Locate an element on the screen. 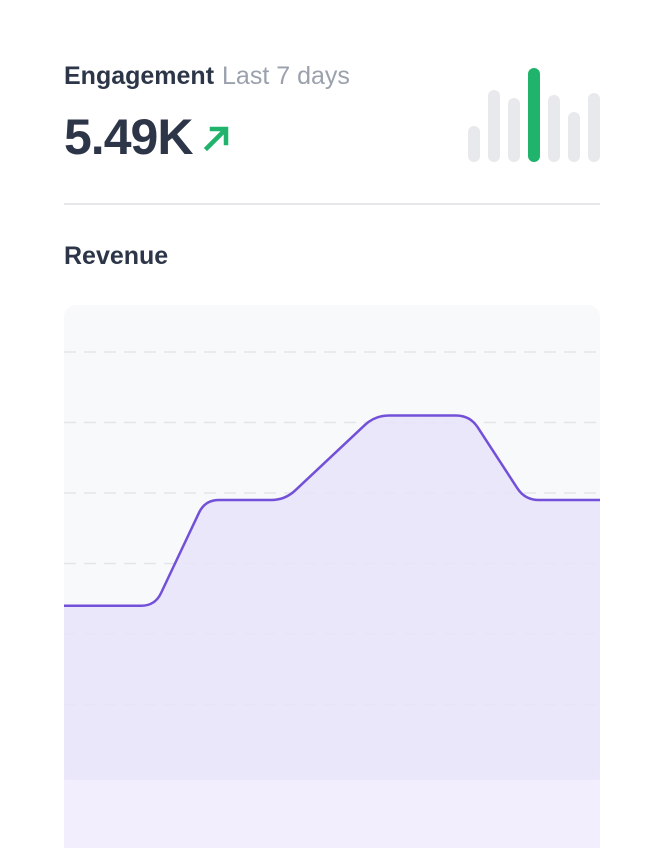 The width and height of the screenshot is (664, 848). metric-value: 5.49K is located at coordinates (128, 137).